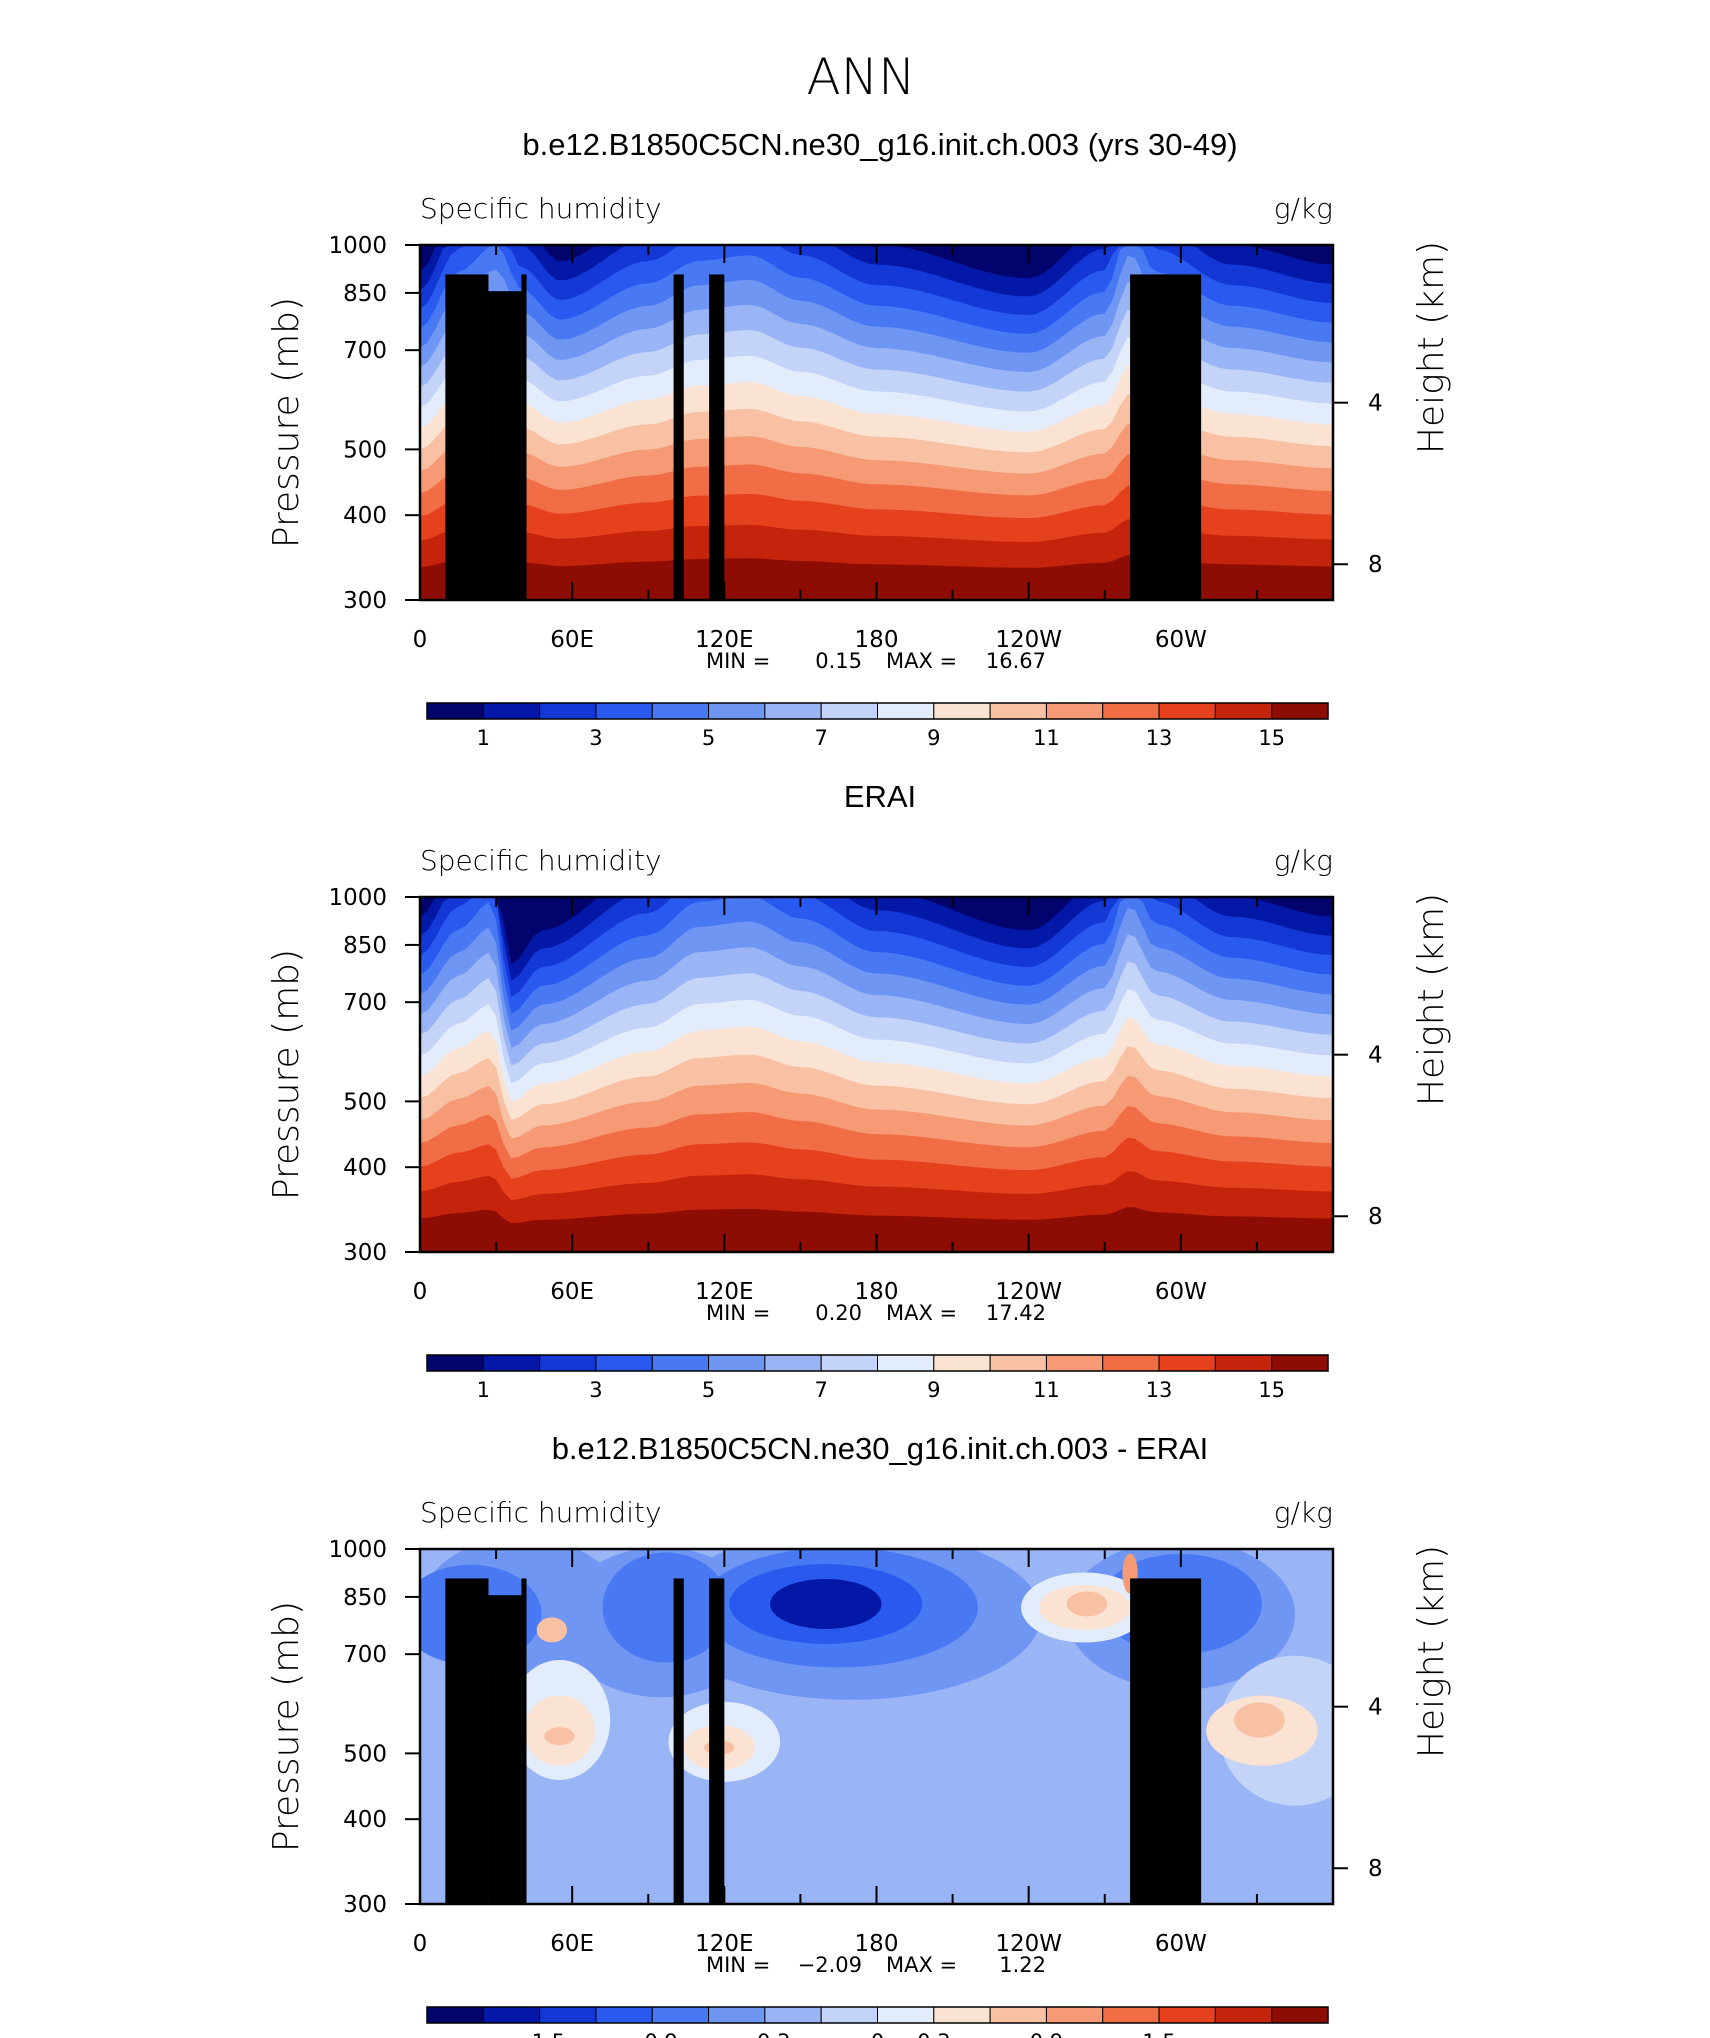  Describe the element at coordinates (420, 640) in the screenshot. I see `x-tick-label: 0` at that location.